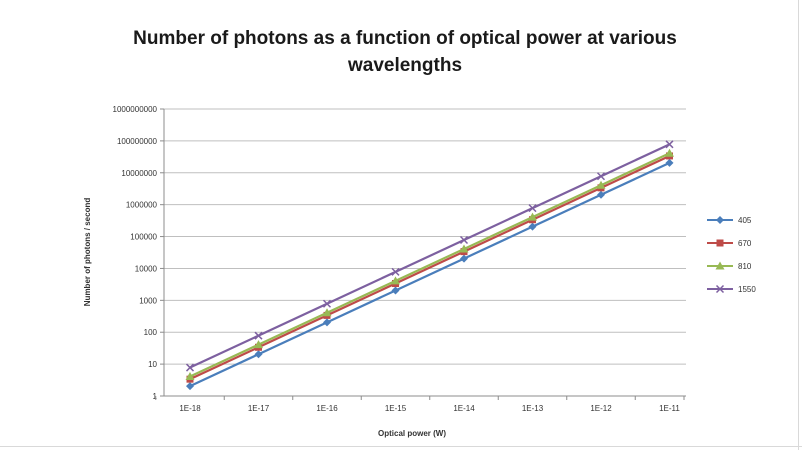  What do you see at coordinates (148, 300) in the screenshot?
I see `y-tick-label: 1000` at bounding box center [148, 300].